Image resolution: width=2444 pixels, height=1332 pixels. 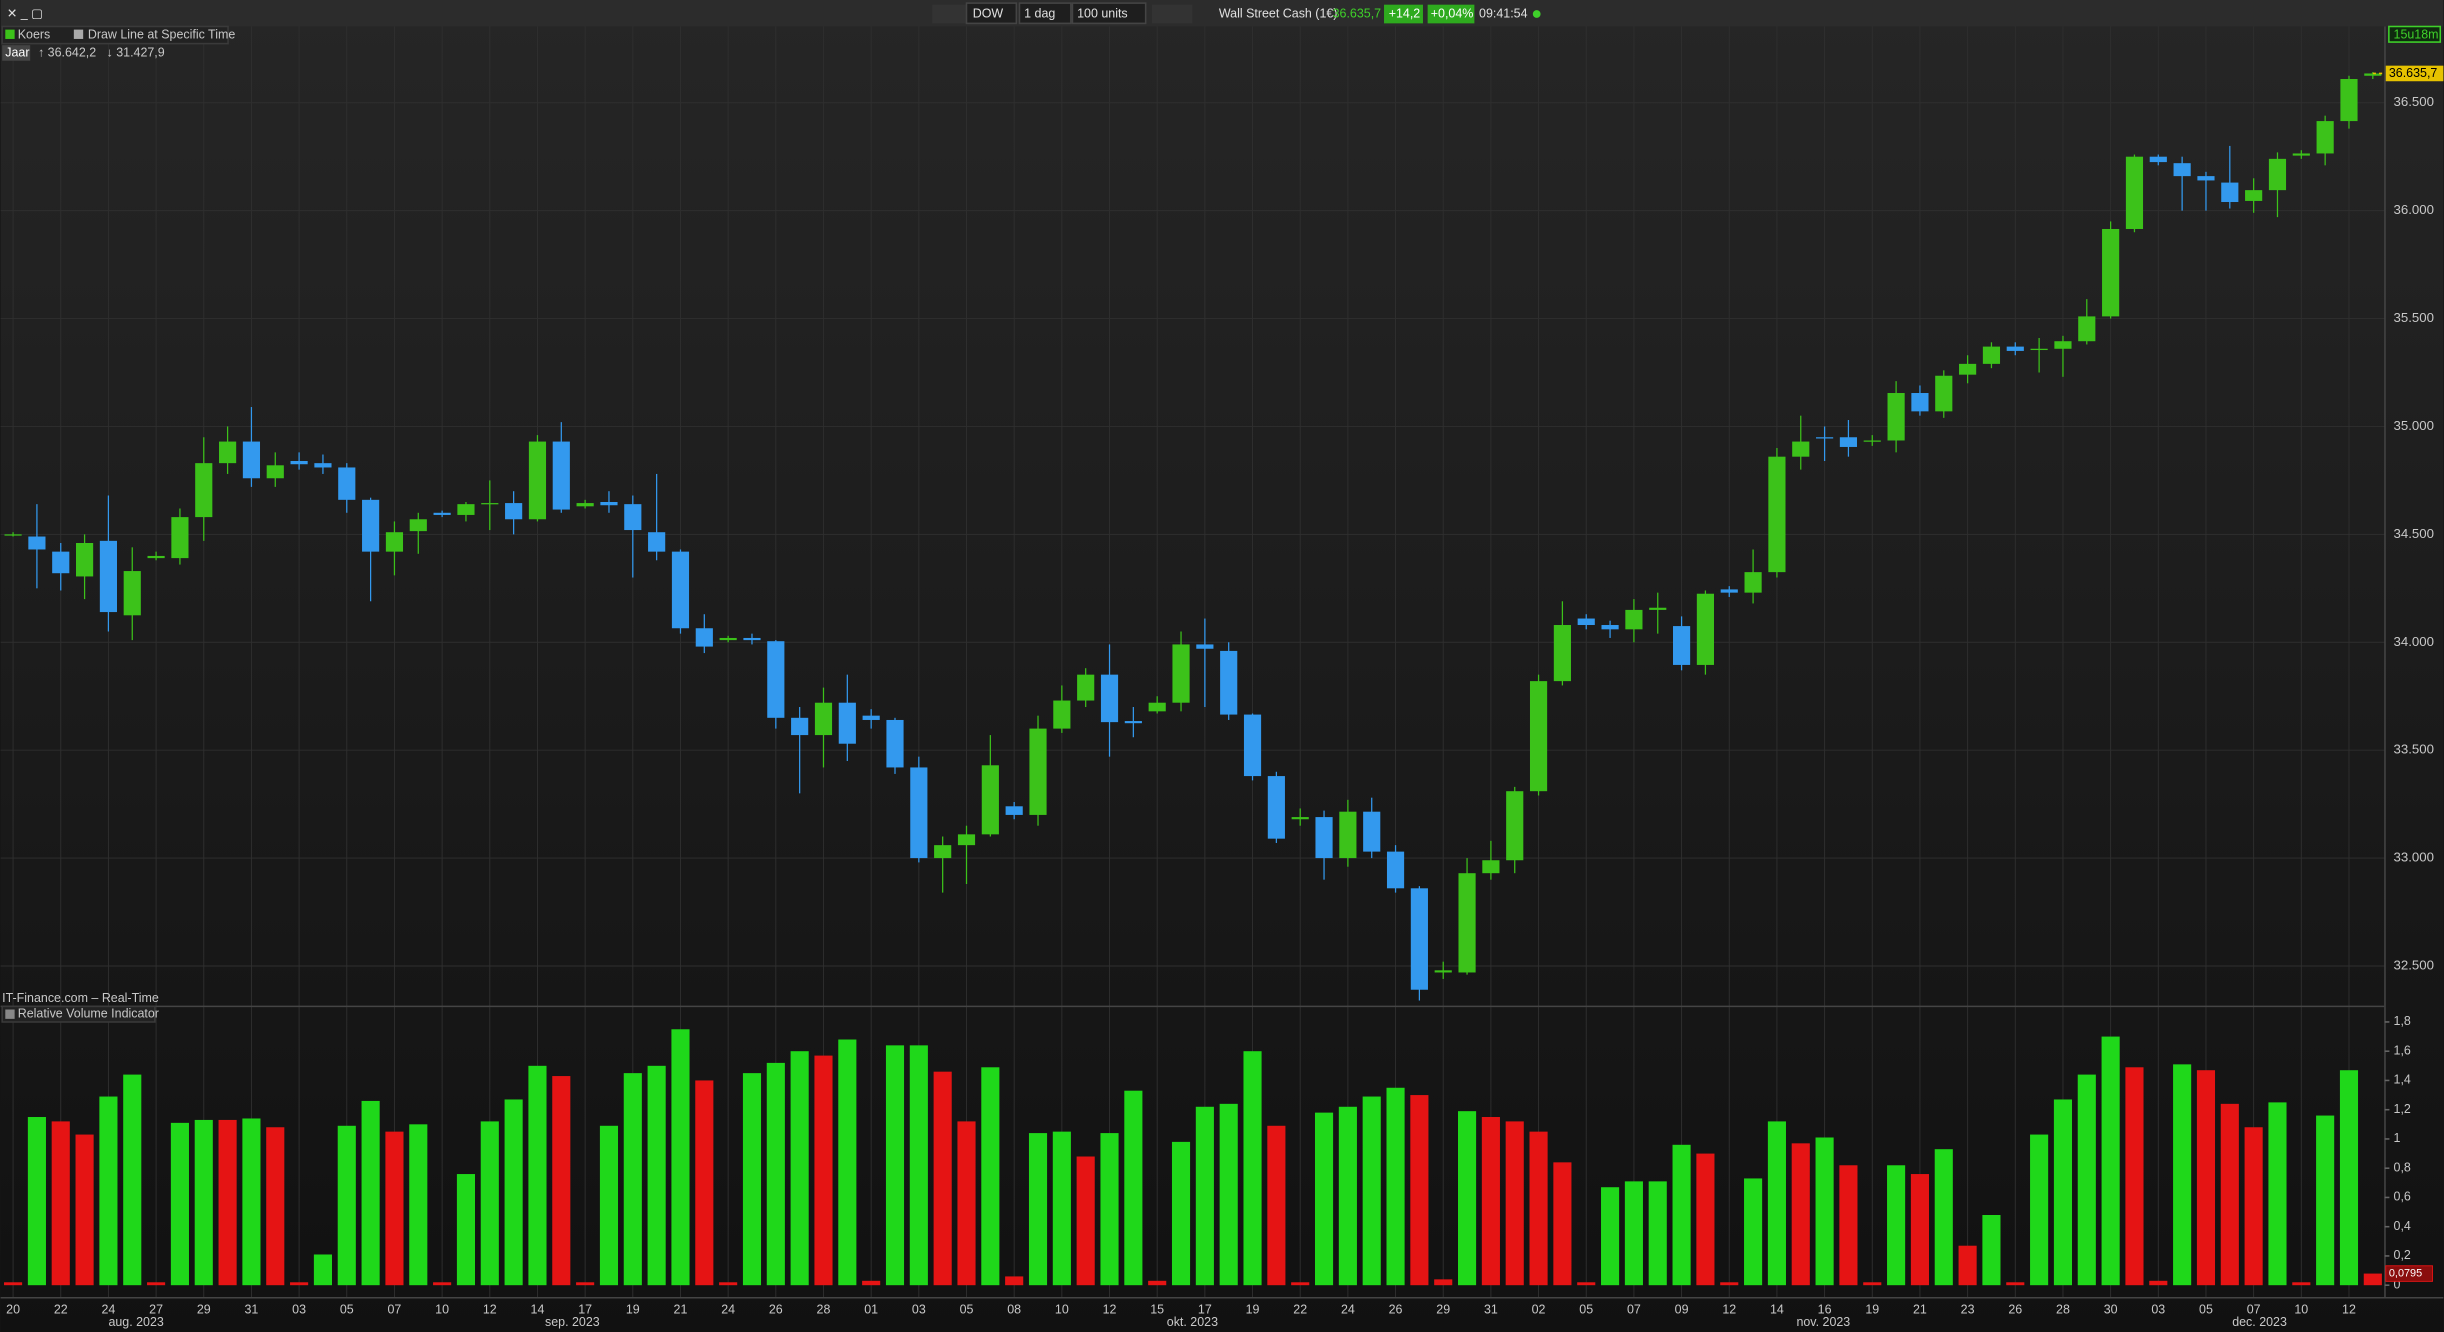 I want to click on x-tick-label: 01, so click(x=871, y=1309).